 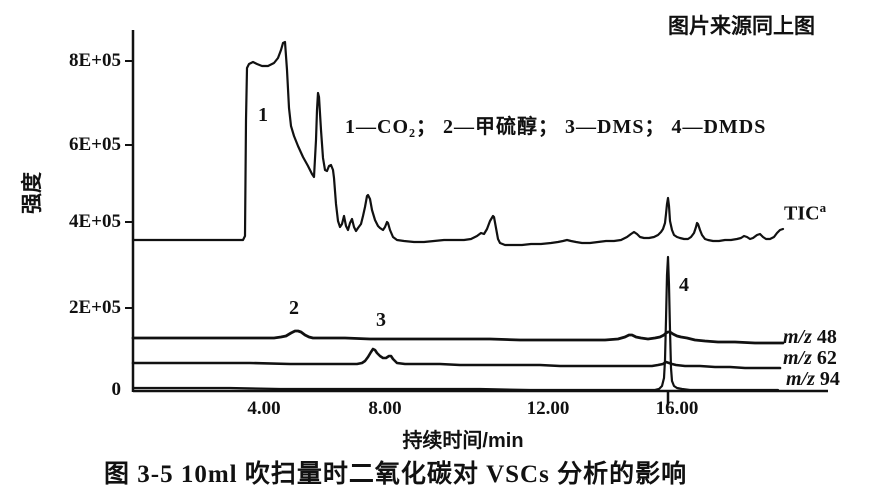 I want to click on mz48-trace, so click(x=458, y=337).